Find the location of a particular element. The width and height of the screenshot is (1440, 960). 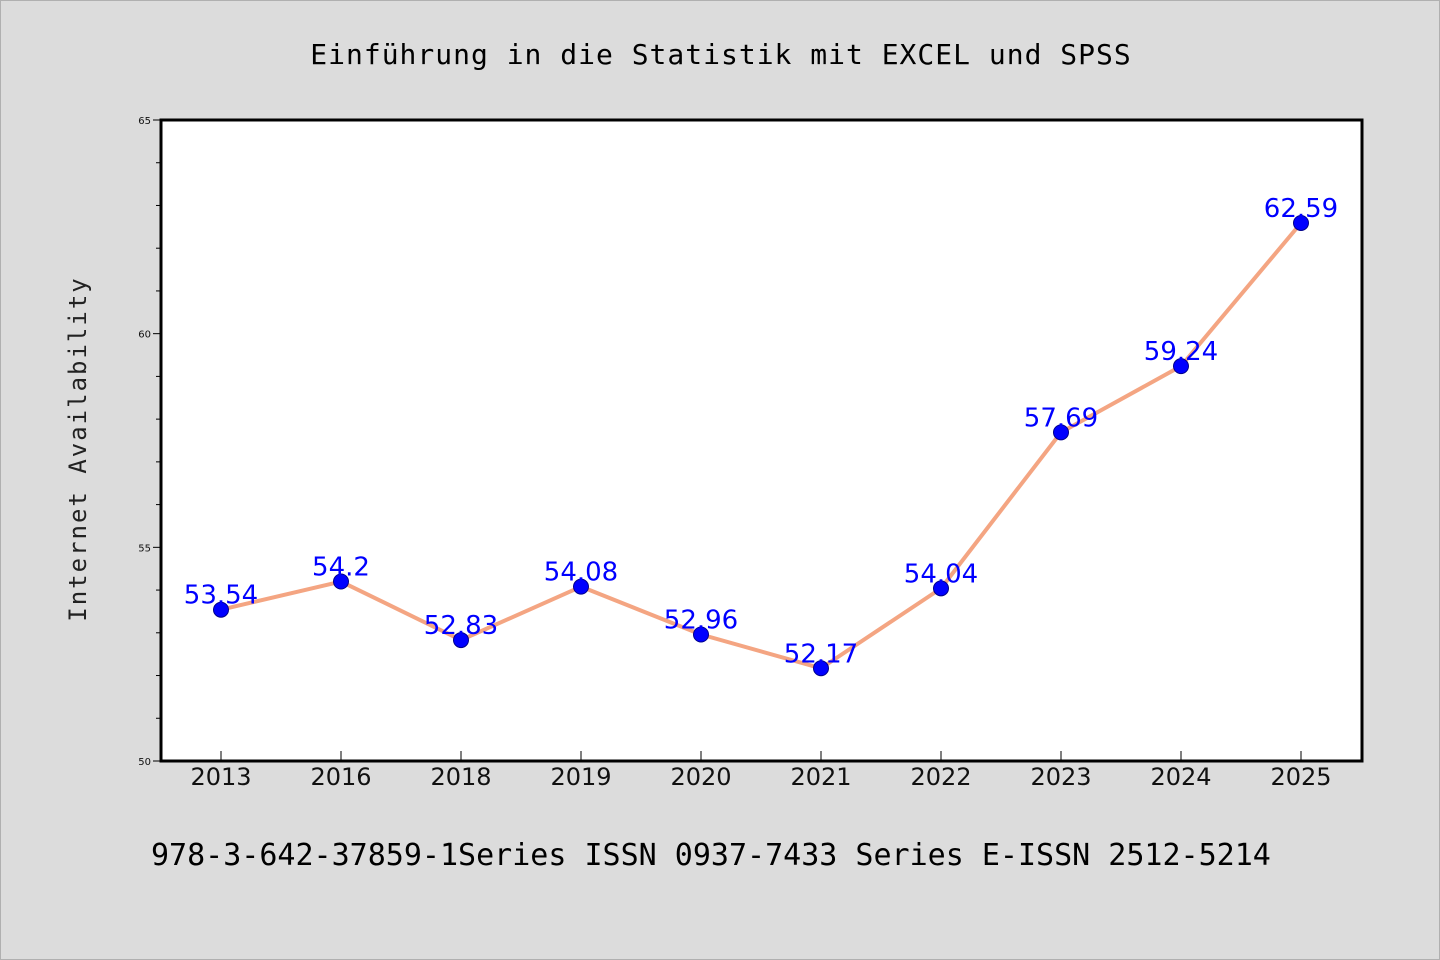

y-tick-label: 60 is located at coordinates (144, 335).